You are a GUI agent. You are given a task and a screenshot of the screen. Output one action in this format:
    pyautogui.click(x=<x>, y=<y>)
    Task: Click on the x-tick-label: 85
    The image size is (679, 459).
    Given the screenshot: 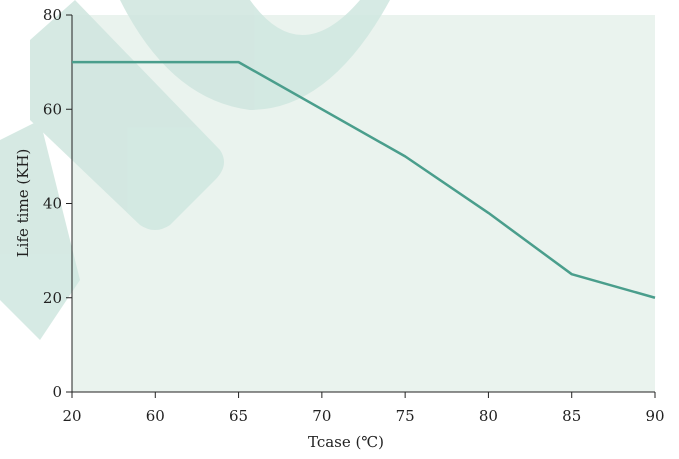 What is the action you would take?
    pyautogui.click(x=571, y=416)
    